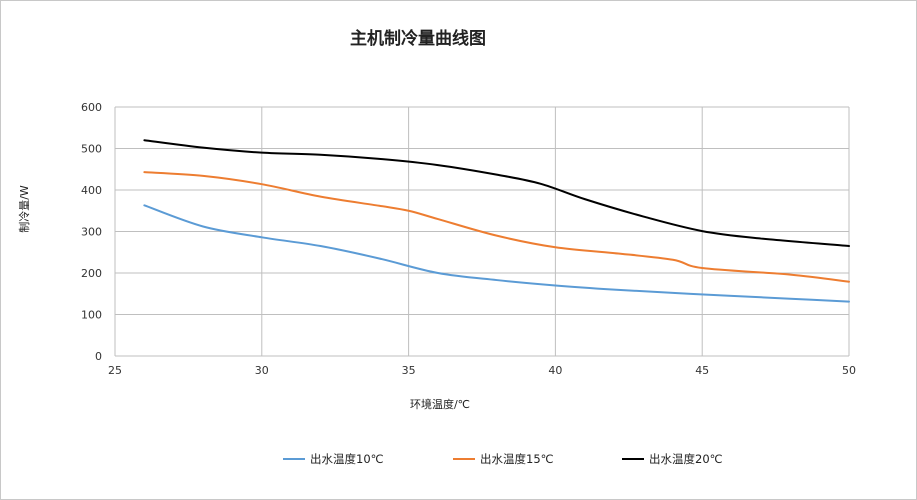 The width and height of the screenshot is (917, 500). I want to click on y-axis-label: 制冷量/W, so click(24, 209).